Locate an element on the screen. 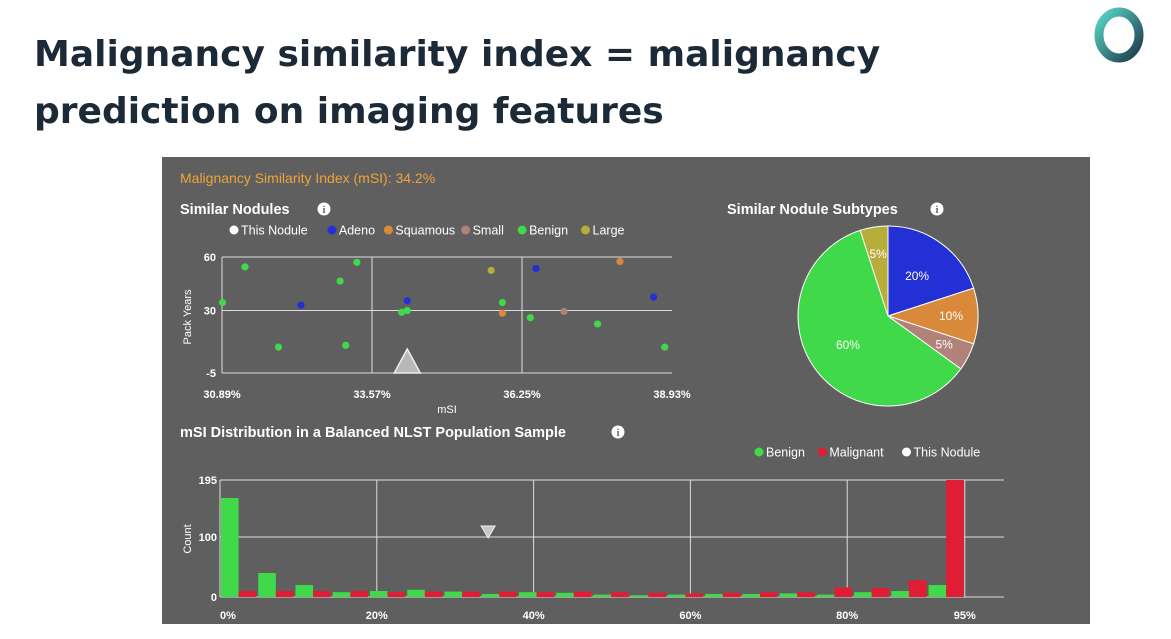  pie-label-large: 5% is located at coordinates (878, 254).